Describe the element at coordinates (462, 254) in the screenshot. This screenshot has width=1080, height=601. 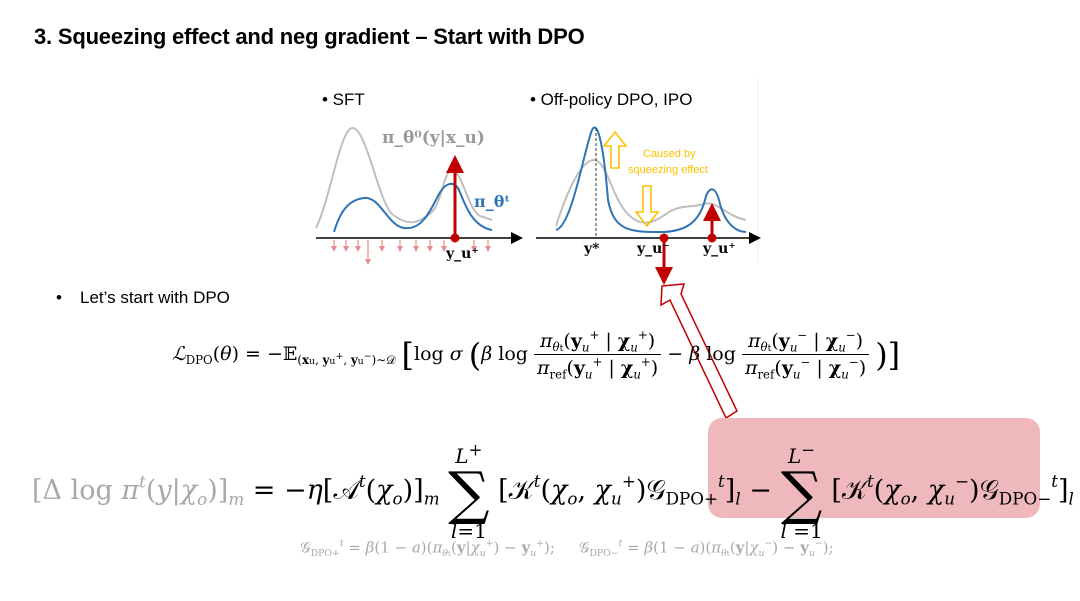
I see `sft-point-label: y_u⁺` at that location.